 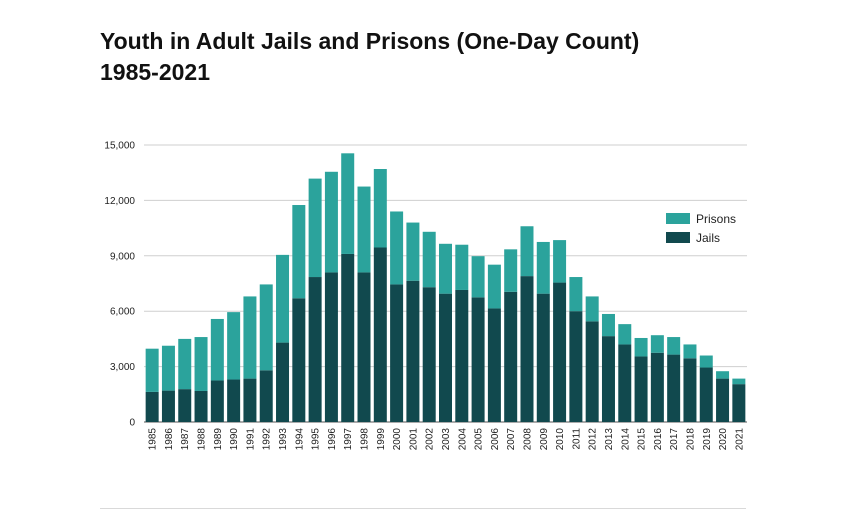 What do you see at coordinates (462, 439) in the screenshot?
I see `x-tick-label: 2004` at bounding box center [462, 439].